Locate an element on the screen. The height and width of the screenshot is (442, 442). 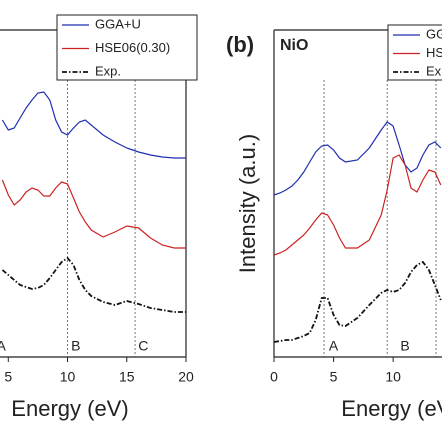
panel-title: NiO is located at coordinates (294, 45).